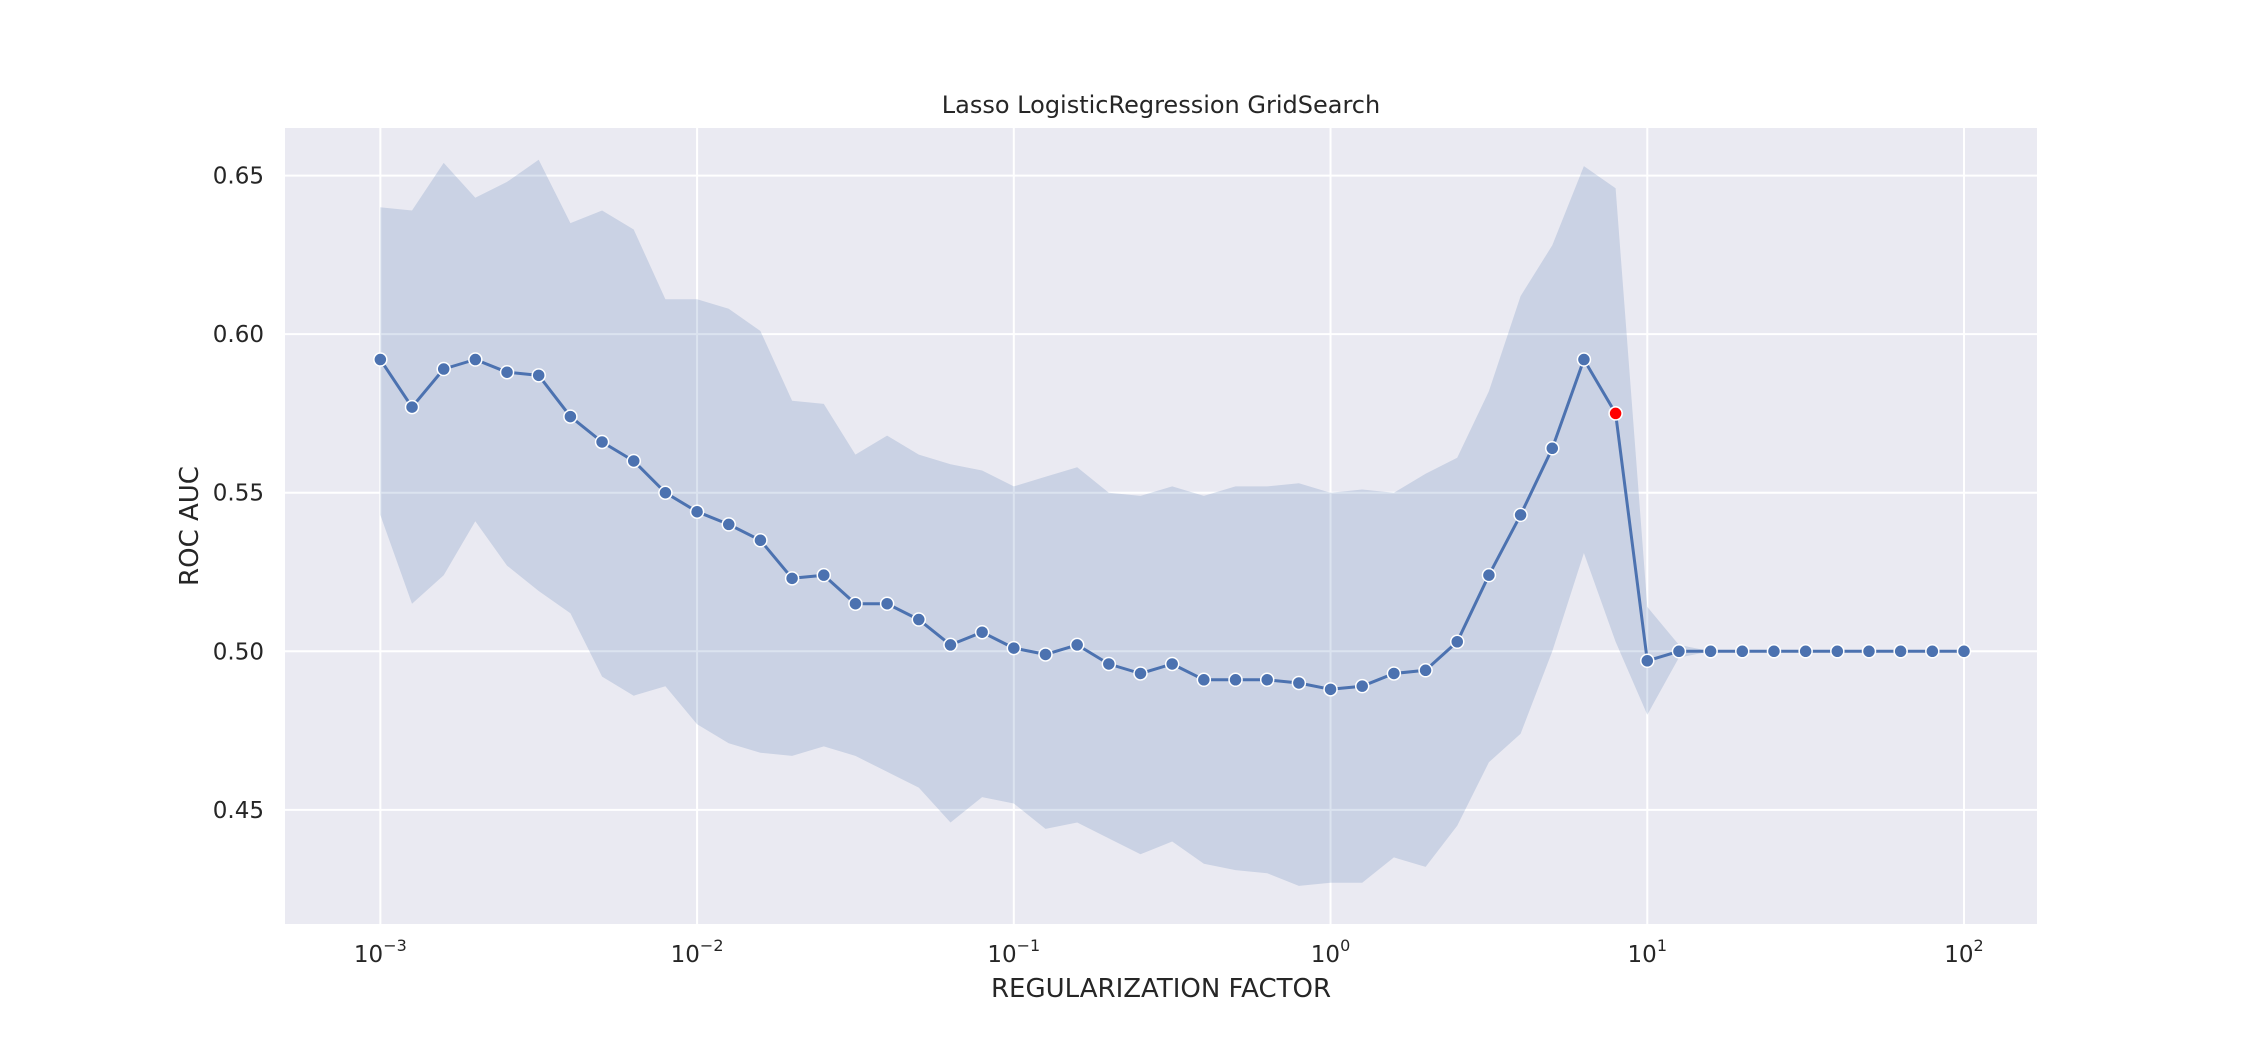  I want to click on y-tick-label: 0.65, so click(238, 177).